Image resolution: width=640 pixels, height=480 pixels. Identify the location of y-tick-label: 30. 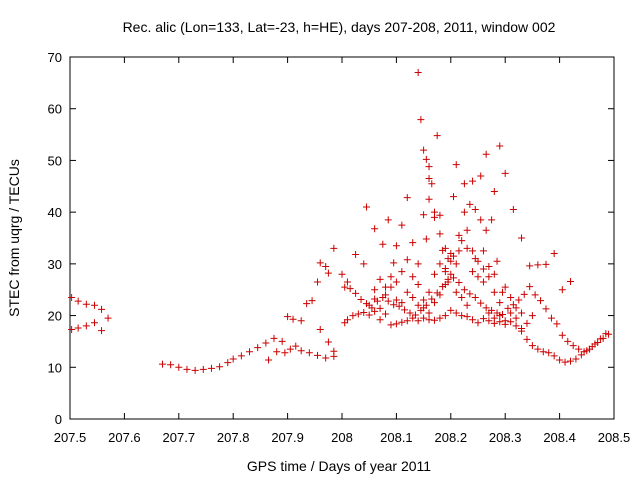
(55, 264).